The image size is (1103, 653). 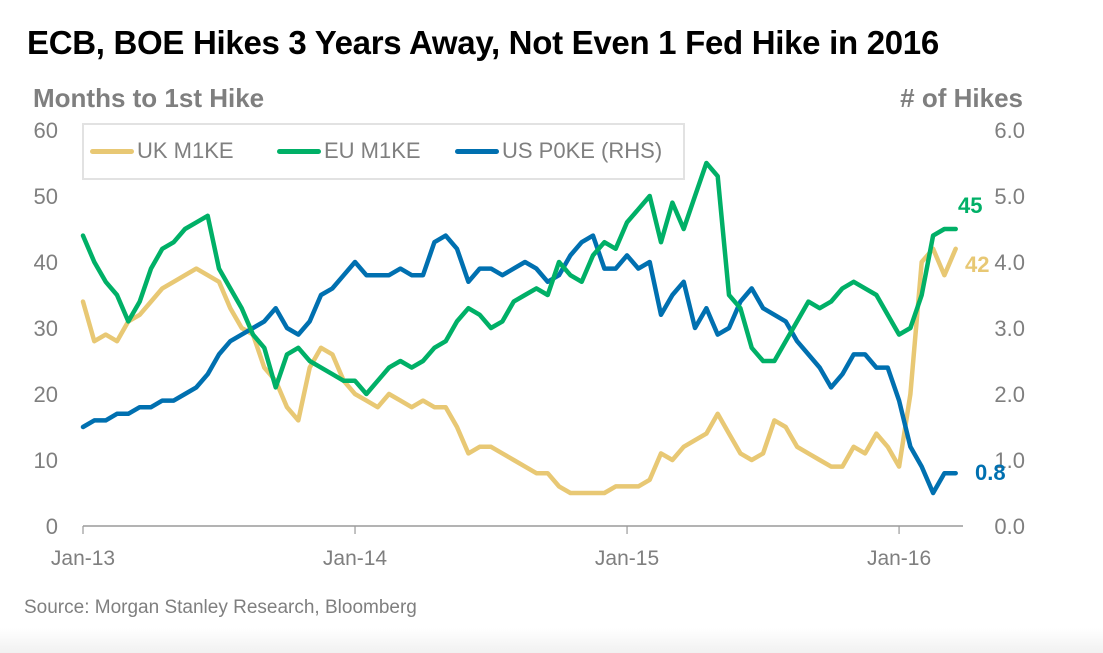 What do you see at coordinates (977, 264) in the screenshot?
I see `end-label-uk: 42` at bounding box center [977, 264].